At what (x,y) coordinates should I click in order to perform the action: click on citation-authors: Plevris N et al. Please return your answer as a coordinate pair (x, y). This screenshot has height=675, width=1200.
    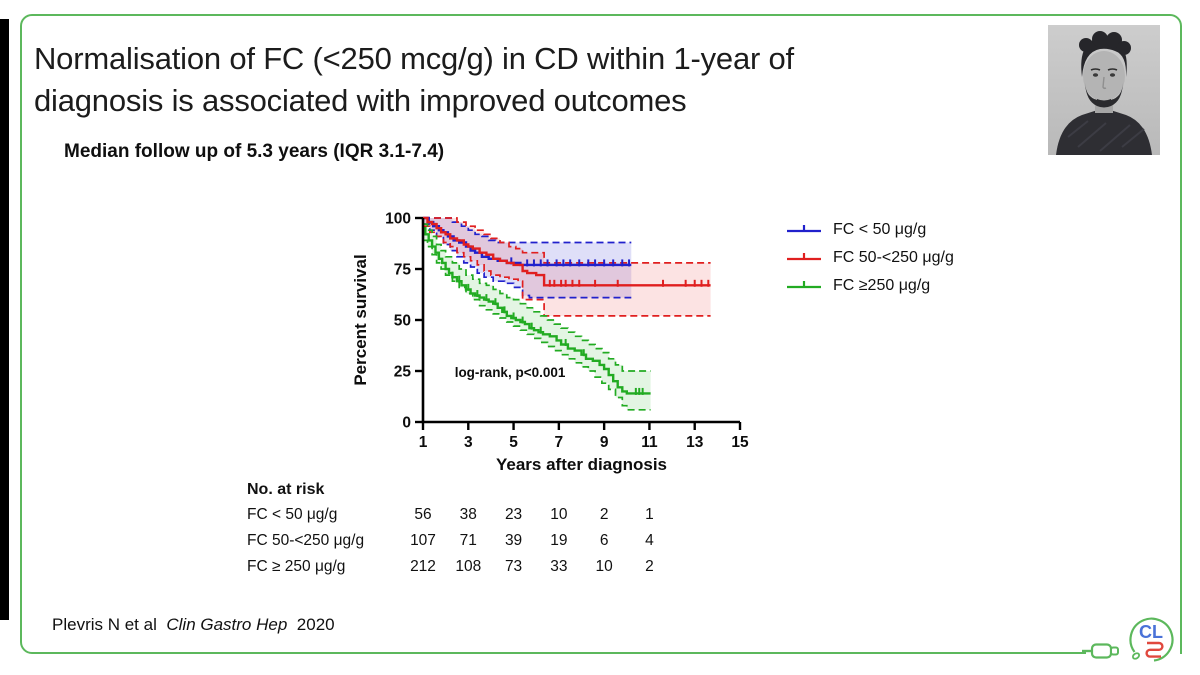
    Looking at the image, I should click on (104, 624).